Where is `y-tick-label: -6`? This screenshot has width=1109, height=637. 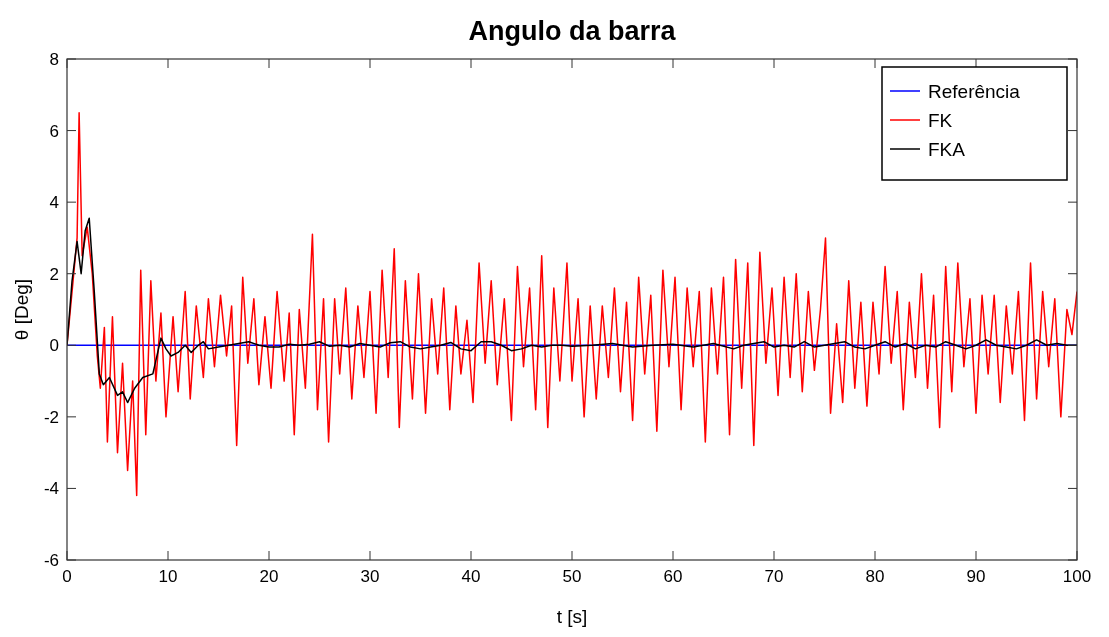
y-tick-label: -6 is located at coordinates (51, 560).